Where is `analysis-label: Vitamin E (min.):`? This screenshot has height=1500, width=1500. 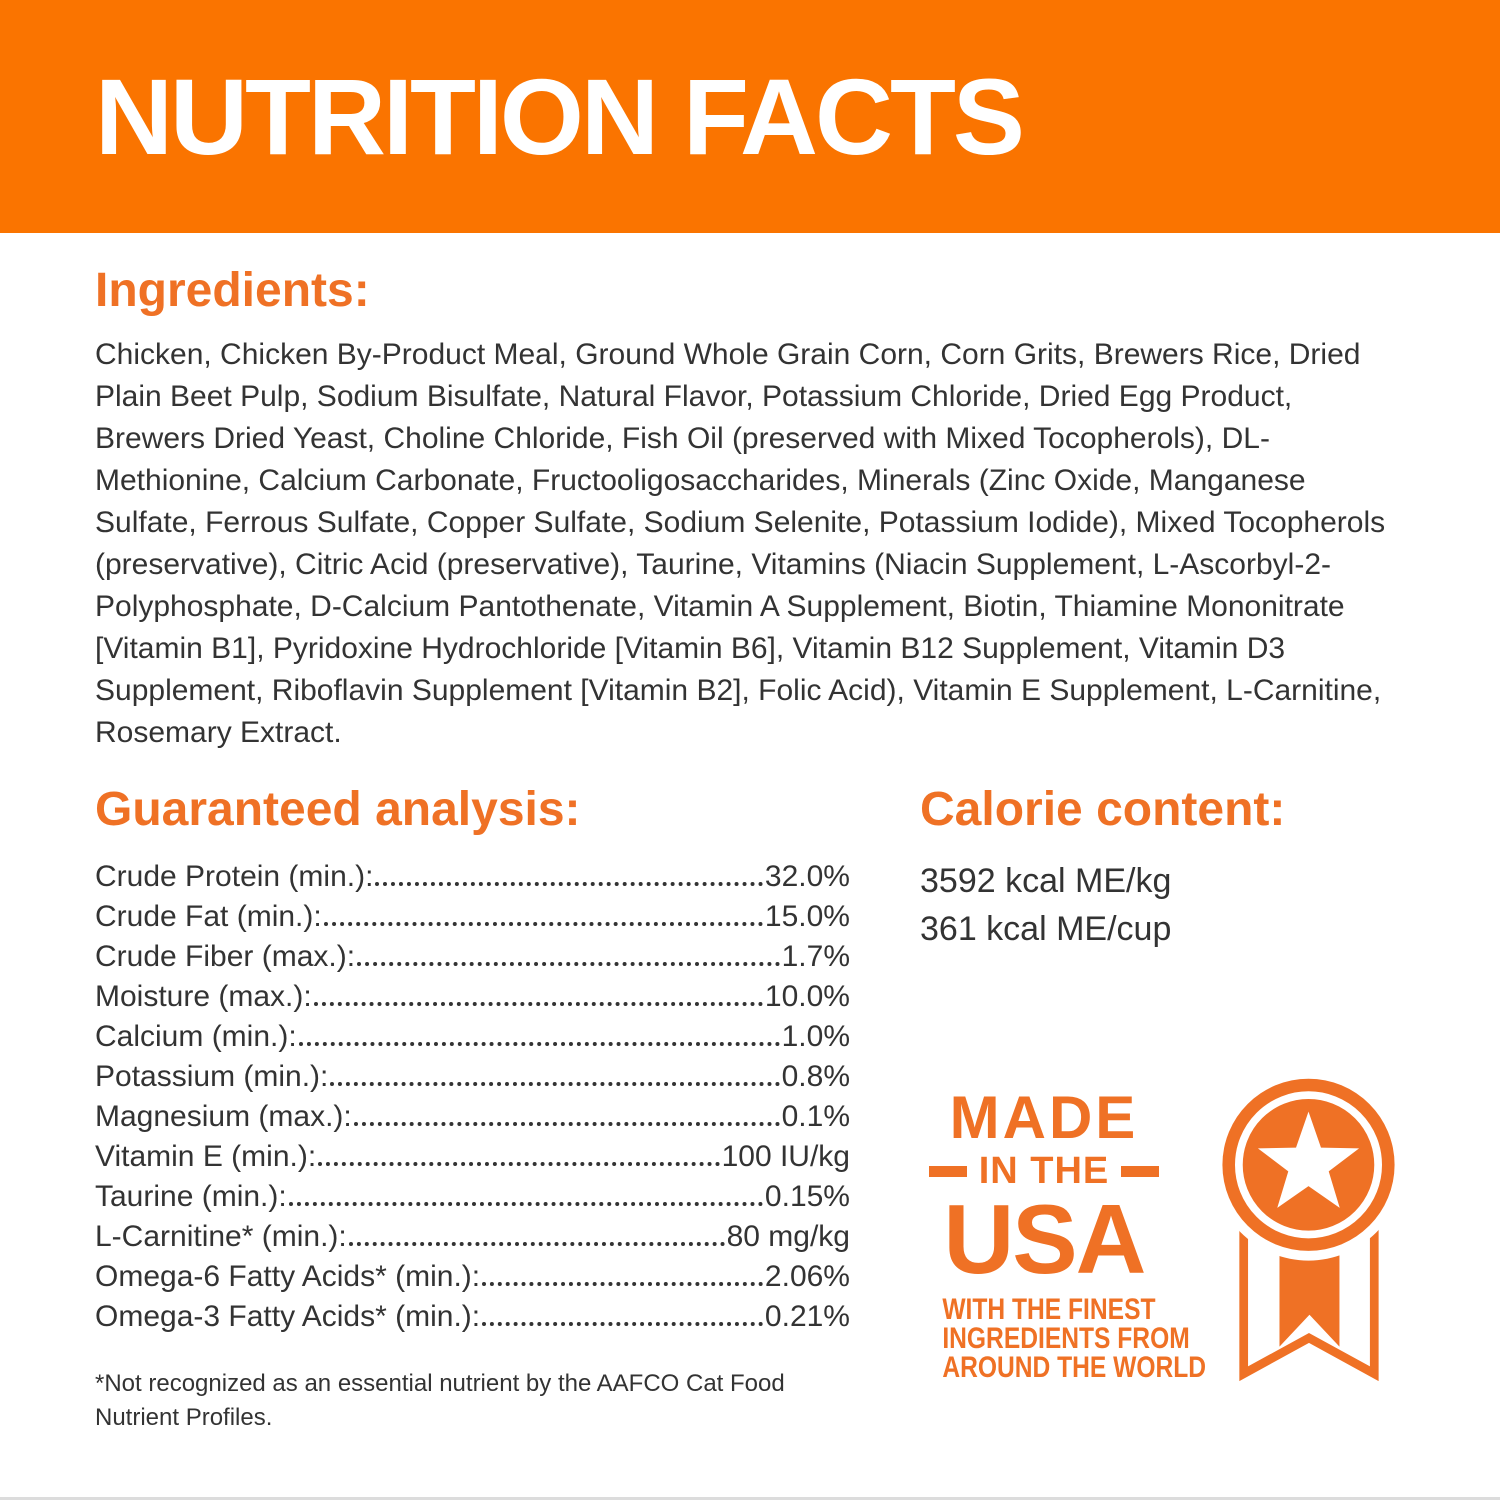
analysis-label: Vitamin E (min.): is located at coordinates (206, 1156).